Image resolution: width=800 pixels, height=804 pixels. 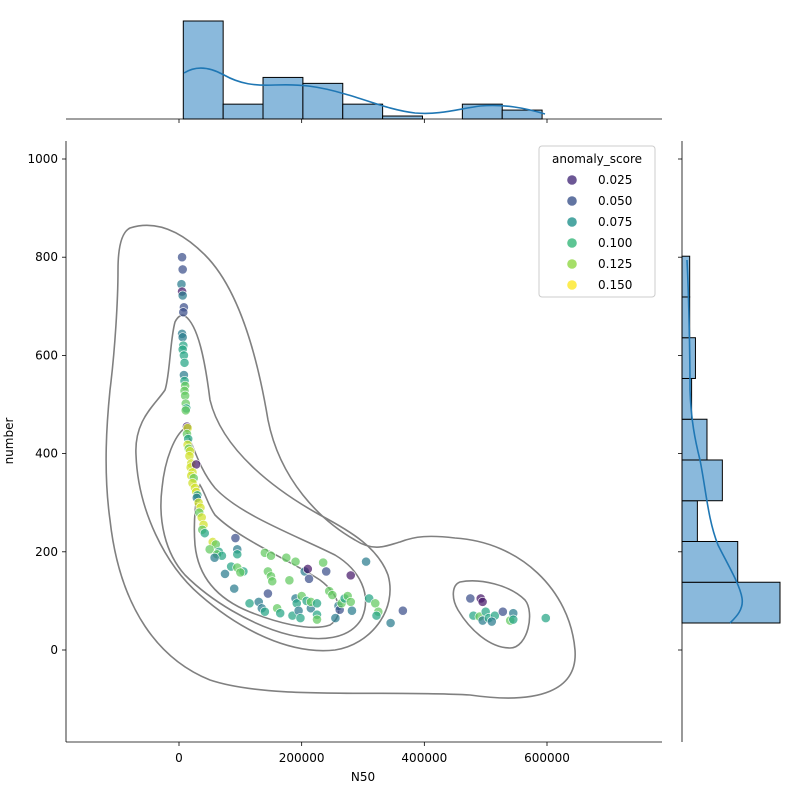 What do you see at coordinates (597, 159) in the screenshot?
I see `legend-title: anomaly_score` at bounding box center [597, 159].